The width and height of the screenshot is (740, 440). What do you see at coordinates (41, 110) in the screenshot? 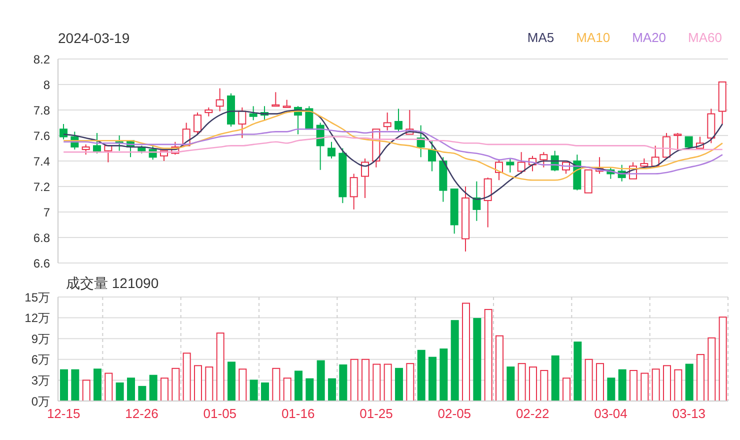
I see `y-tick-label: 7.8` at bounding box center [41, 110].